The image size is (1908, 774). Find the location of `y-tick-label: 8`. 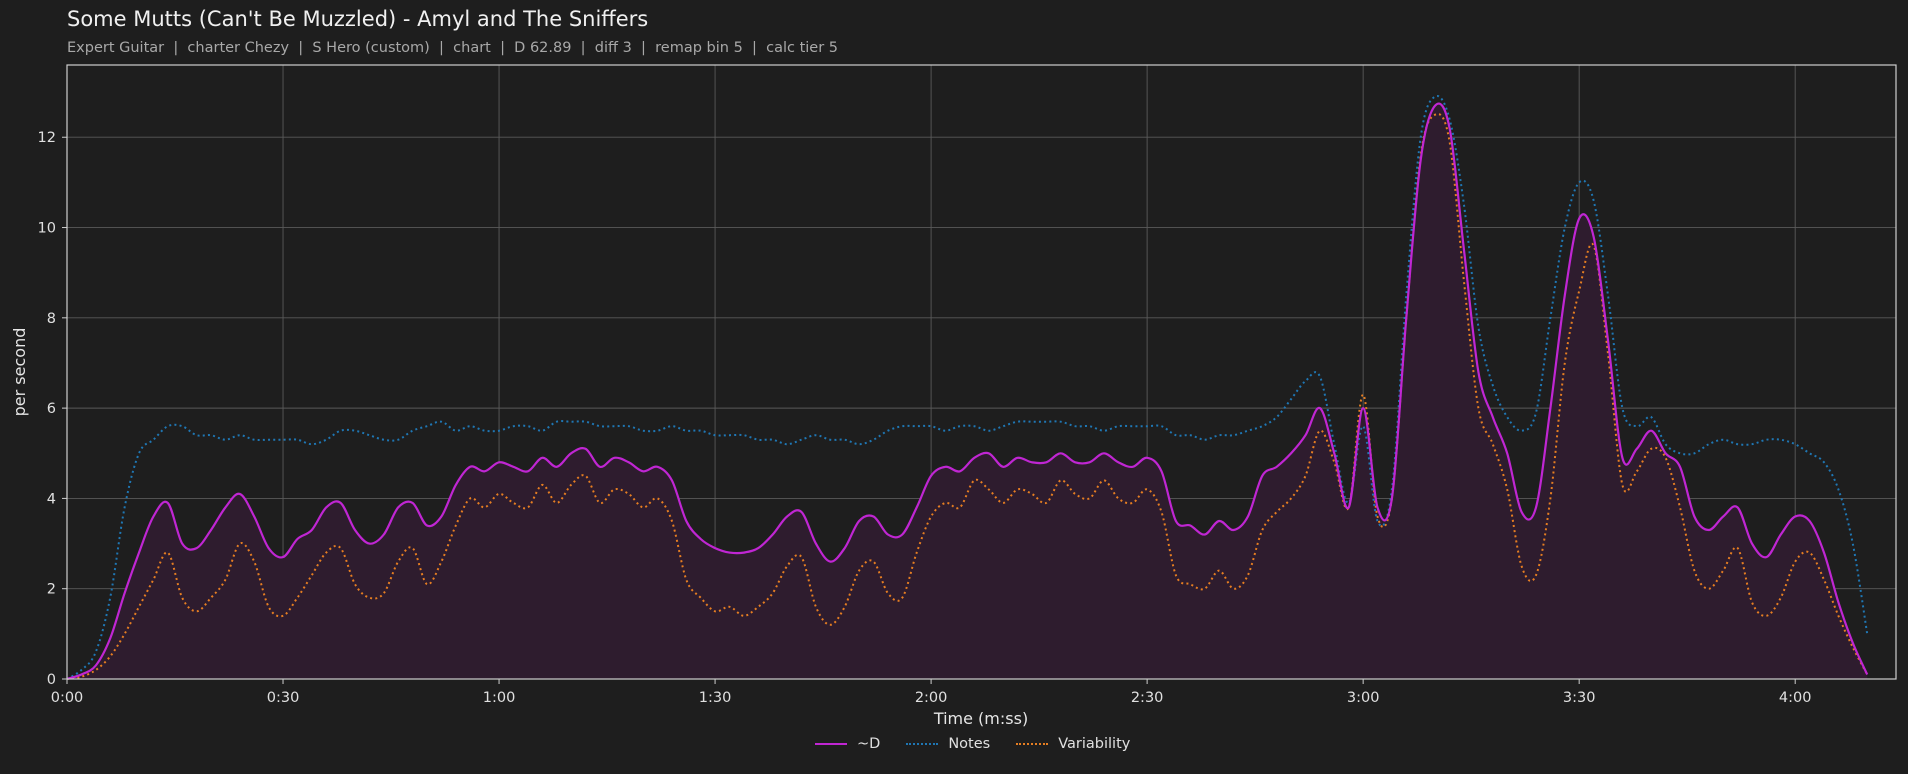

y-tick-label: 8 is located at coordinates (51, 319).